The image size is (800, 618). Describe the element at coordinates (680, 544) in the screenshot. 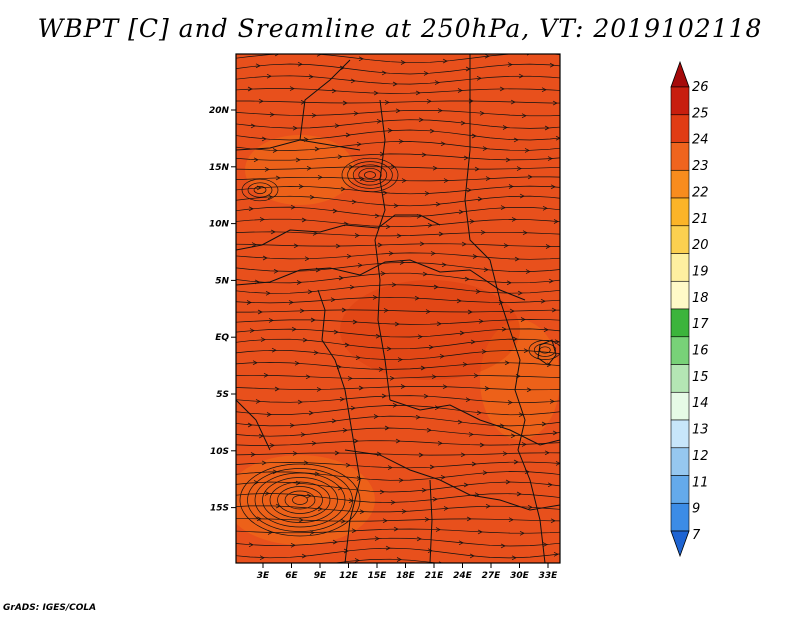

I see `colorbar-min-arrow` at that location.